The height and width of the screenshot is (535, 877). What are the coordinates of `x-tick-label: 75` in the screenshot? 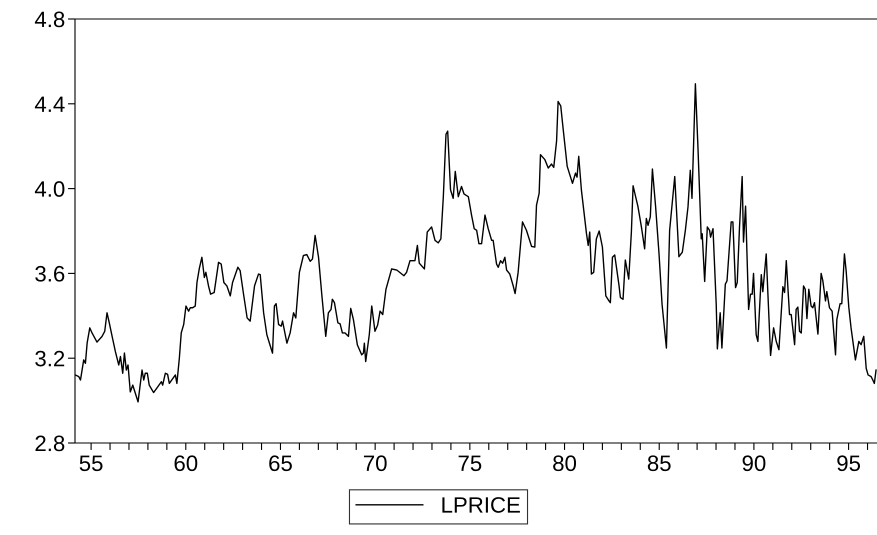 It's located at (470, 464).